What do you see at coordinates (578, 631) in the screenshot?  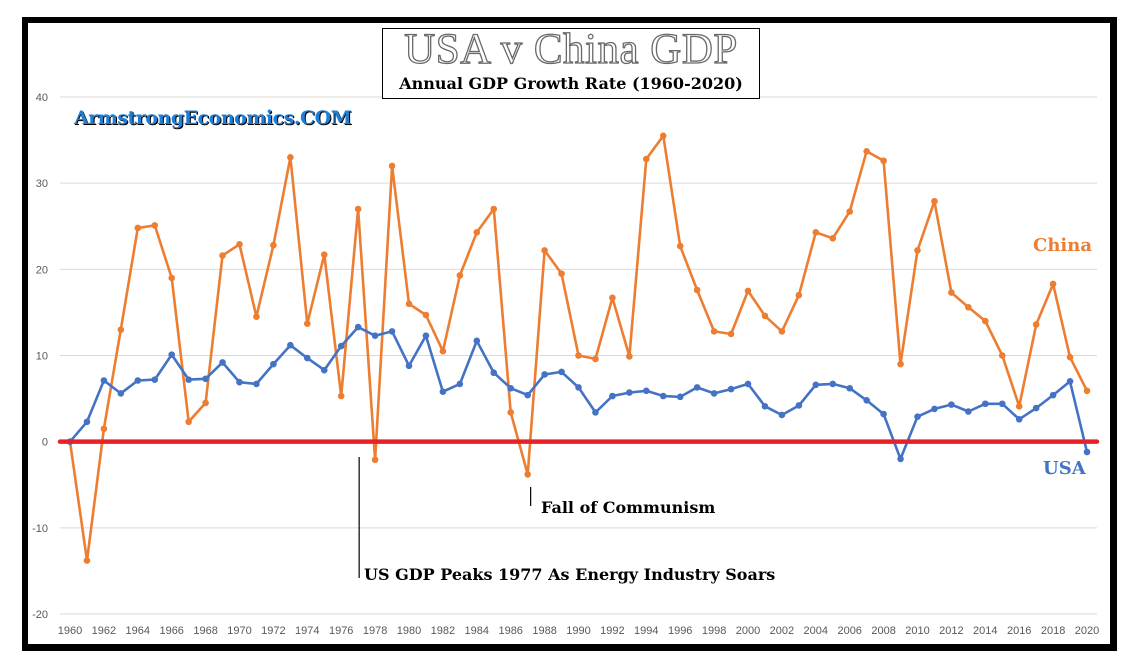 I see `x-tick-label: 1990` at bounding box center [578, 631].